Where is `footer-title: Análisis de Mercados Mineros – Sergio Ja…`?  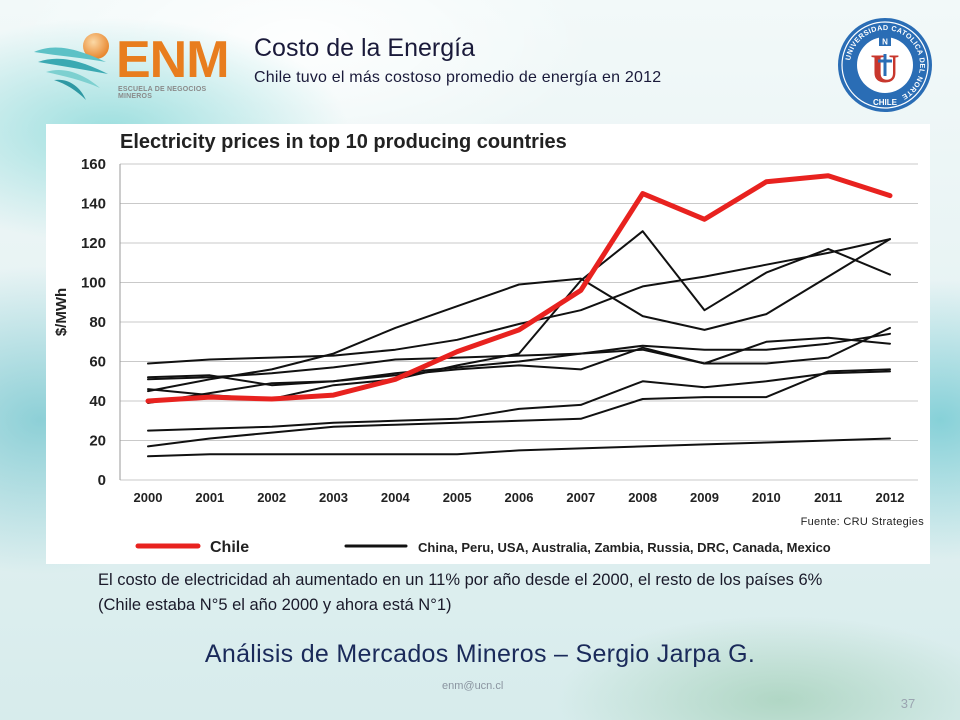 footer-title: Análisis de Mercados Mineros – Sergio Ja… is located at coordinates (480, 654).